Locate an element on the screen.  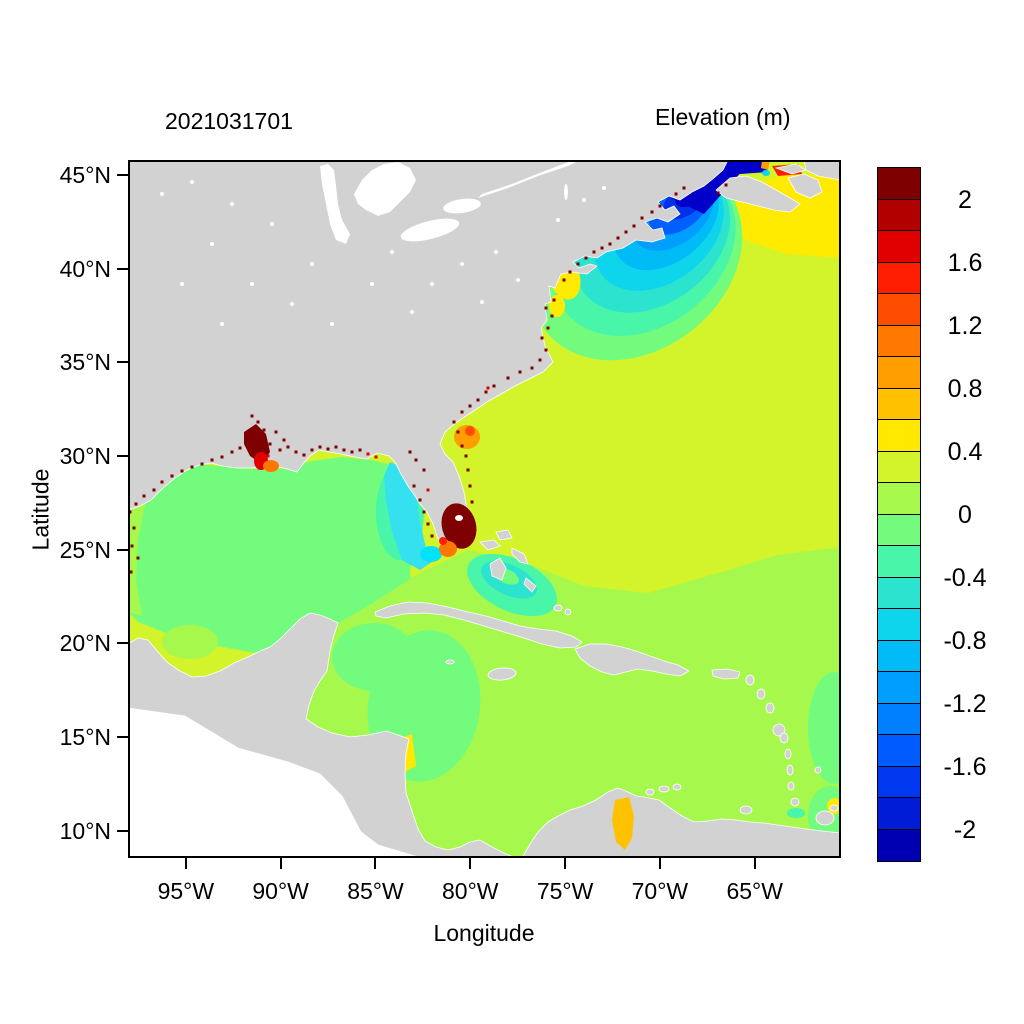
colorbar-tick-label: 0.4 is located at coordinates (965, 451).